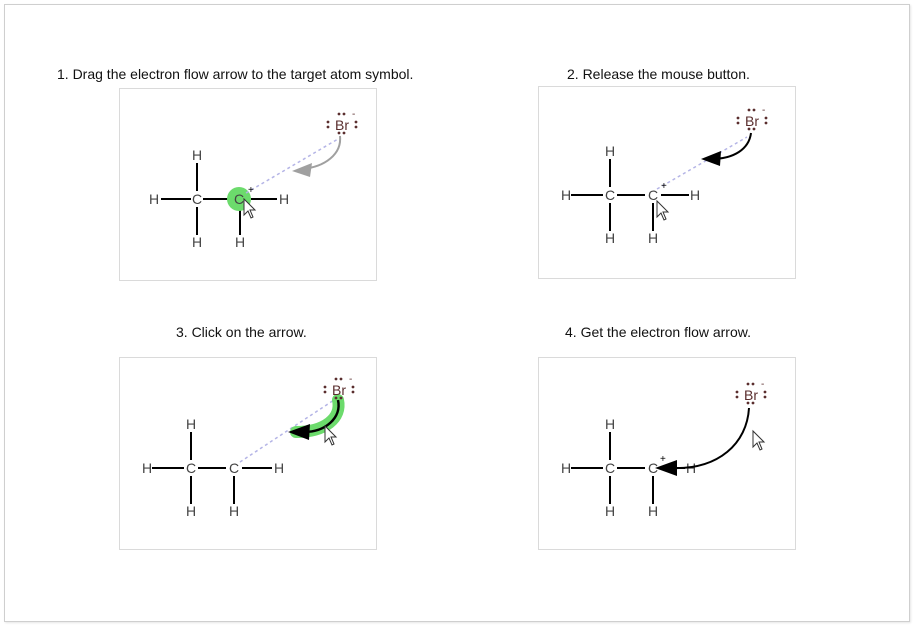 Image resolution: width=914 pixels, height=626 pixels. Describe the element at coordinates (302, 170) in the screenshot. I see `arrow-head-gray` at that location.